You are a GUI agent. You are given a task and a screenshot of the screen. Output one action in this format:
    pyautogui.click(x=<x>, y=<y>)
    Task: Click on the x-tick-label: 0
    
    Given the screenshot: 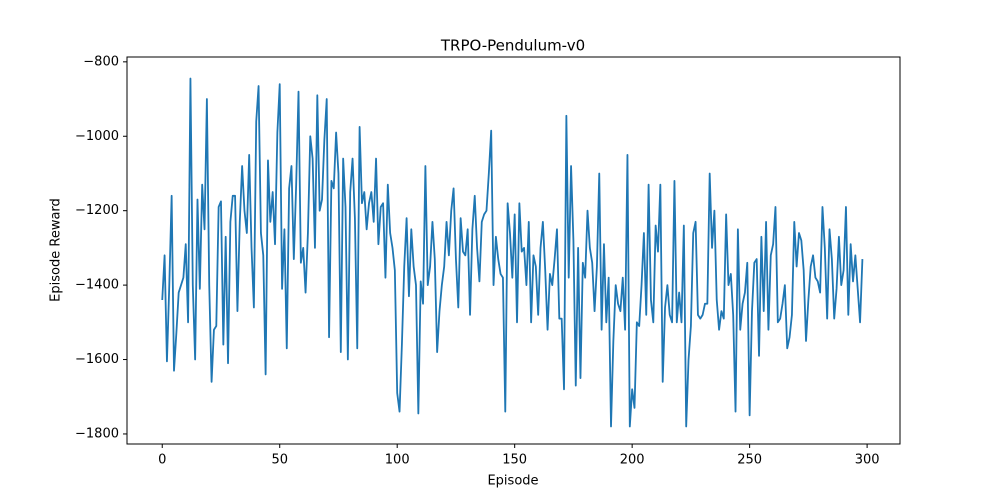 What is the action you would take?
    pyautogui.click(x=162, y=460)
    